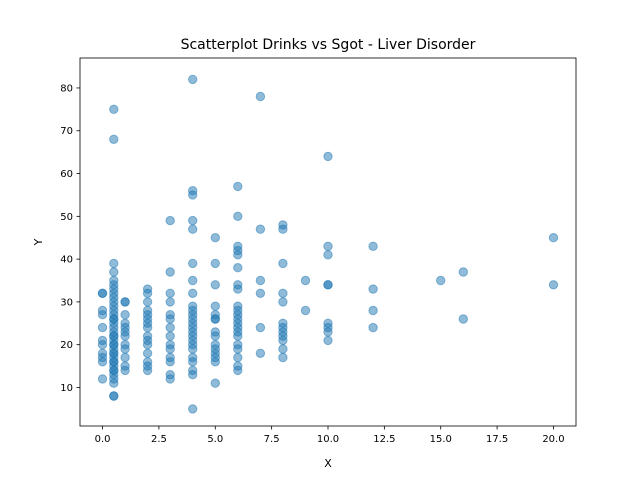  I want to click on y-axis: 10 20 30 40 50 60 70 80, so click(70, 238).